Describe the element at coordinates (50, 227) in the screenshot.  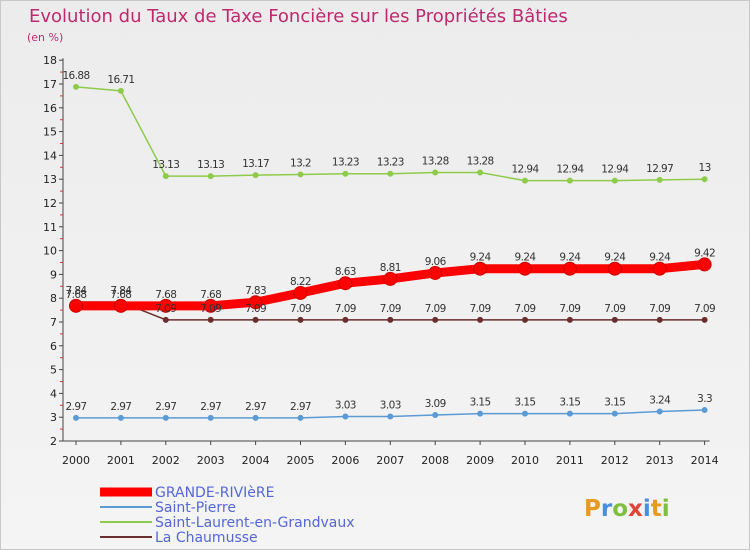
I see `y-tick-label: 11` at that location.